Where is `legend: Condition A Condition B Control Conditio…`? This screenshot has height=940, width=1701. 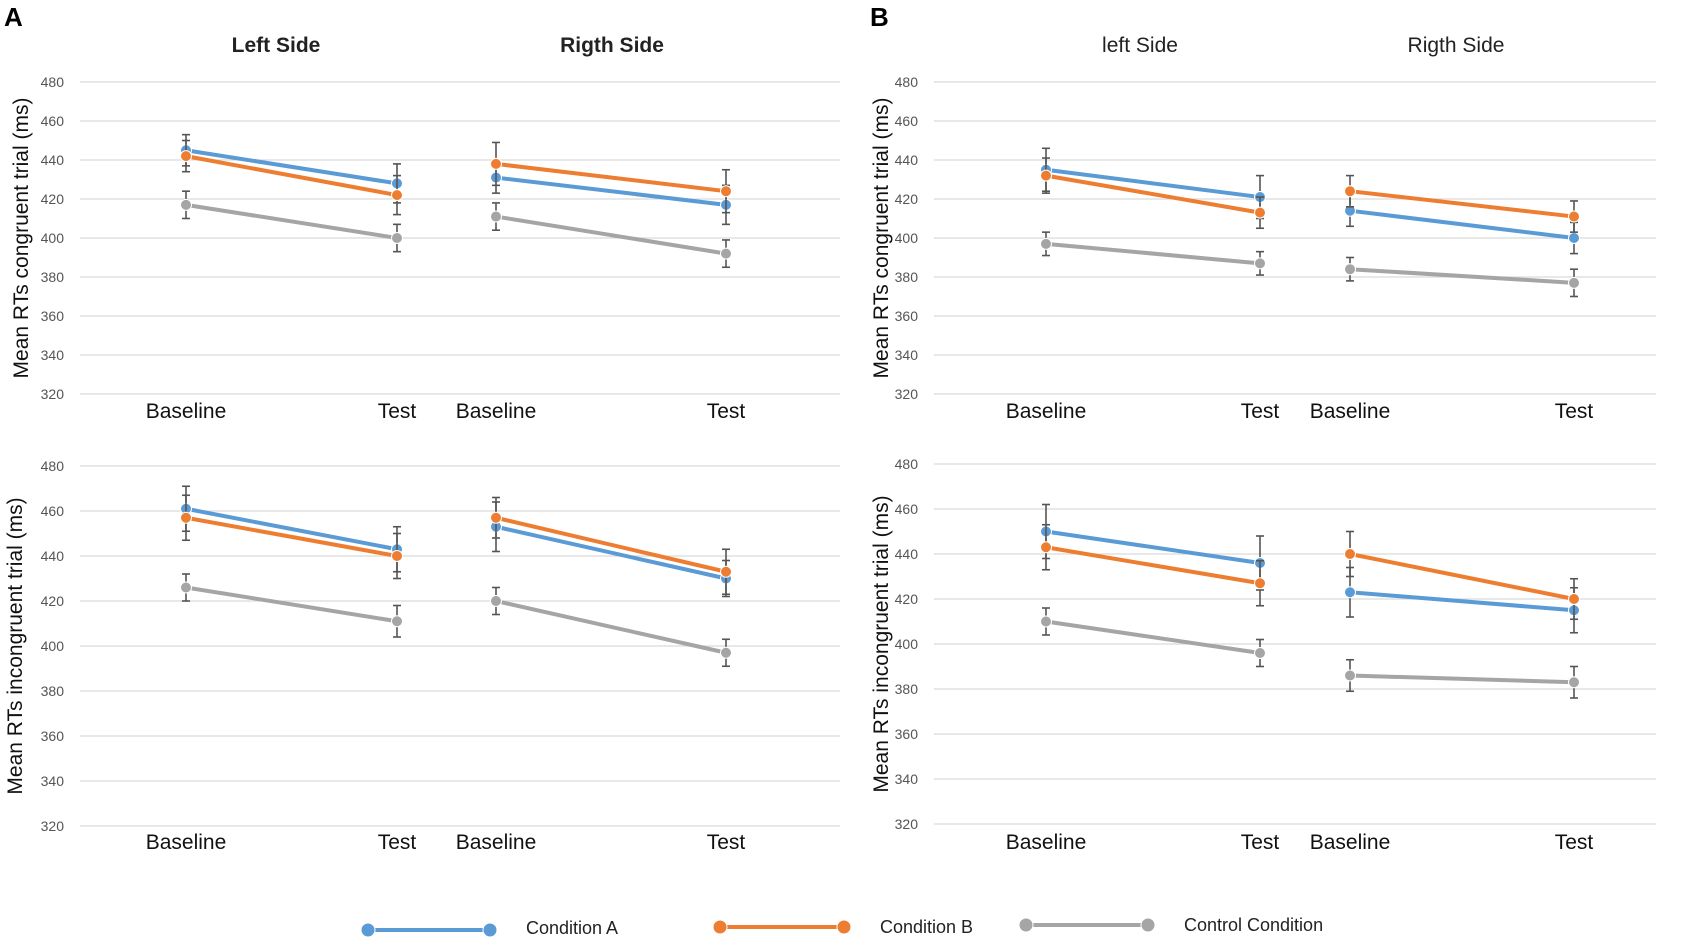 legend: Condition A Condition B Control Conditio… is located at coordinates (841, 926).